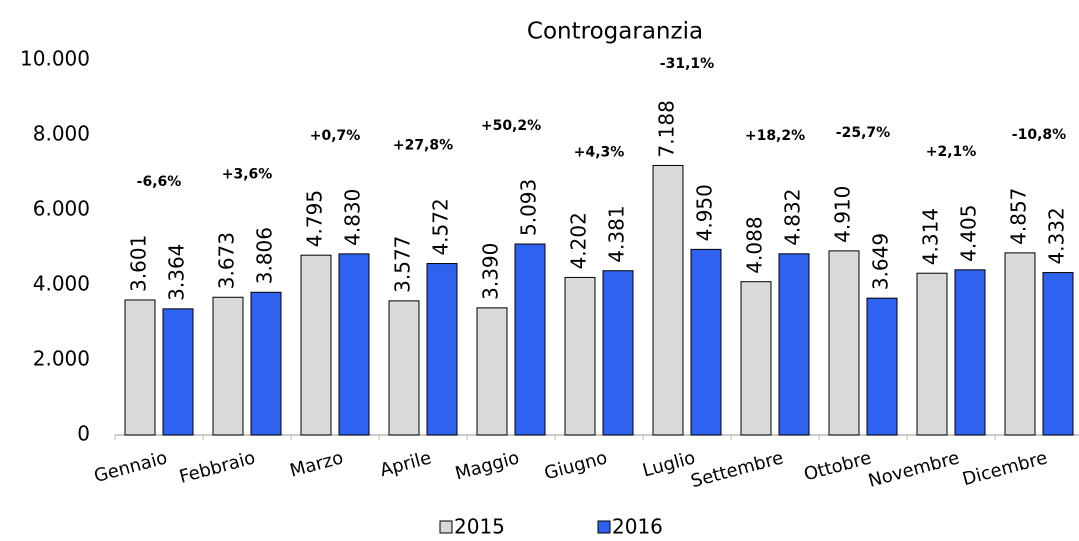  I want to click on value-label: 3.390, so click(491, 271).